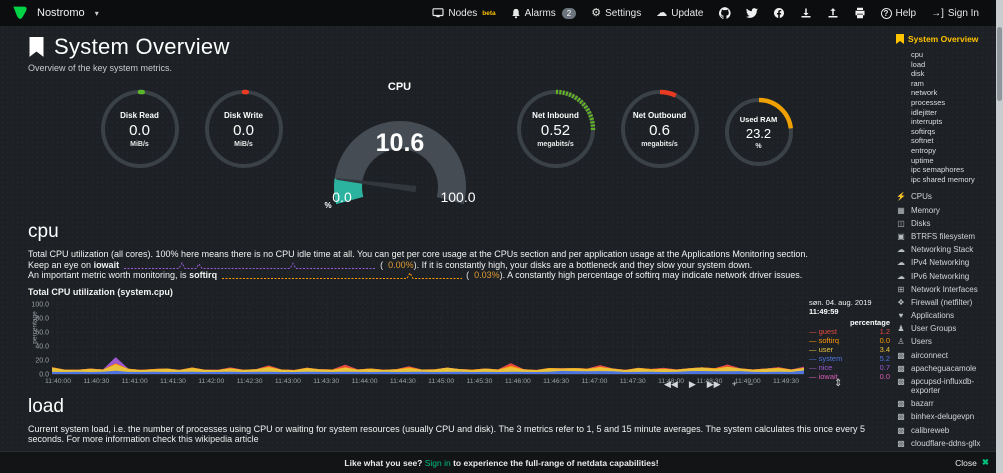 This screenshot has width=1003, height=473. Describe the element at coordinates (946, 302) in the screenshot. I see `sidebar-section-firewall-netfilter: ❖ Firewall (netfilter)` at that location.